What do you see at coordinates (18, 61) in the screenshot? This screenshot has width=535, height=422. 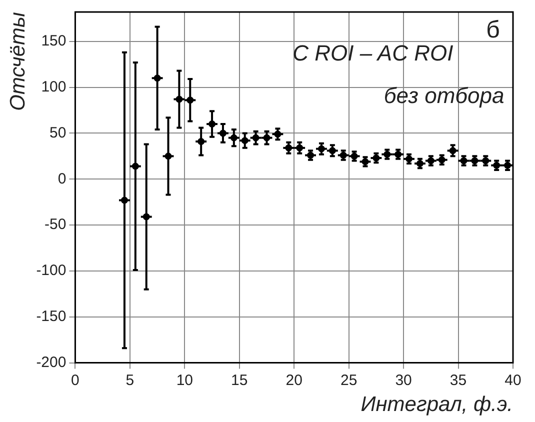 I see `y-axis-title: Отсчёты` at bounding box center [18, 61].